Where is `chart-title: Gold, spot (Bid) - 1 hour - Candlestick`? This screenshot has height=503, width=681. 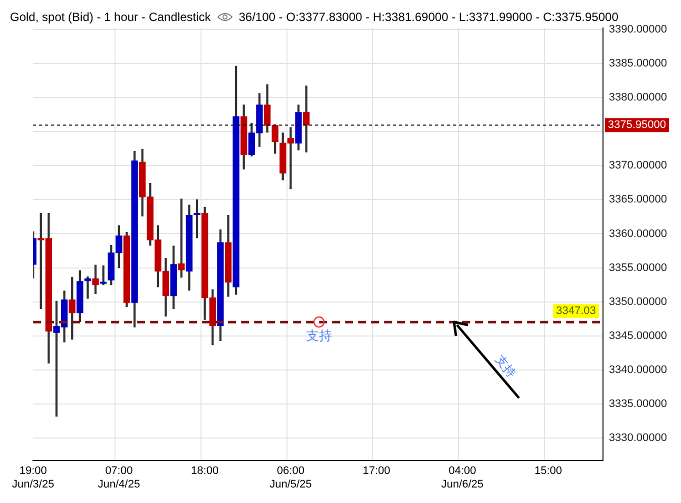
chart-title: Gold, spot (Bid) - 1 hour - Candlestick is located at coordinates (110, 17).